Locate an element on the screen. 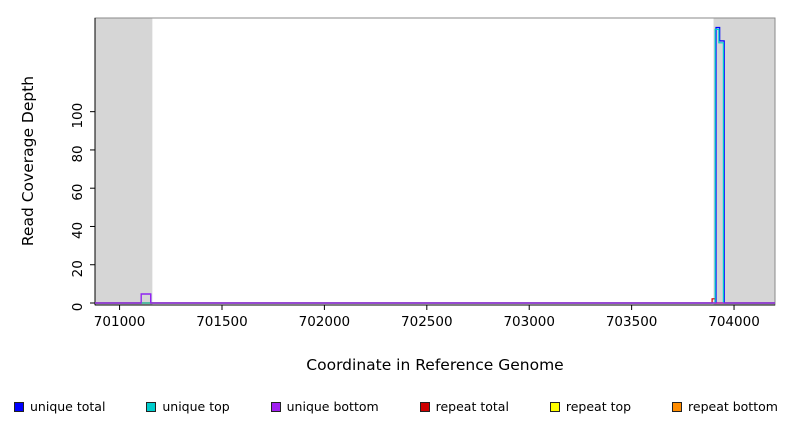  x-tick-label: 701000 is located at coordinates (120, 322).